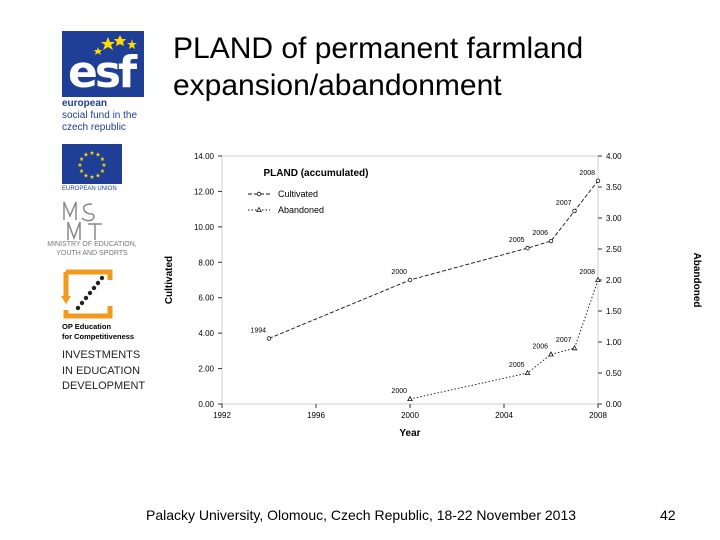  I want to click on x-tick-label: 1996, so click(316, 415).